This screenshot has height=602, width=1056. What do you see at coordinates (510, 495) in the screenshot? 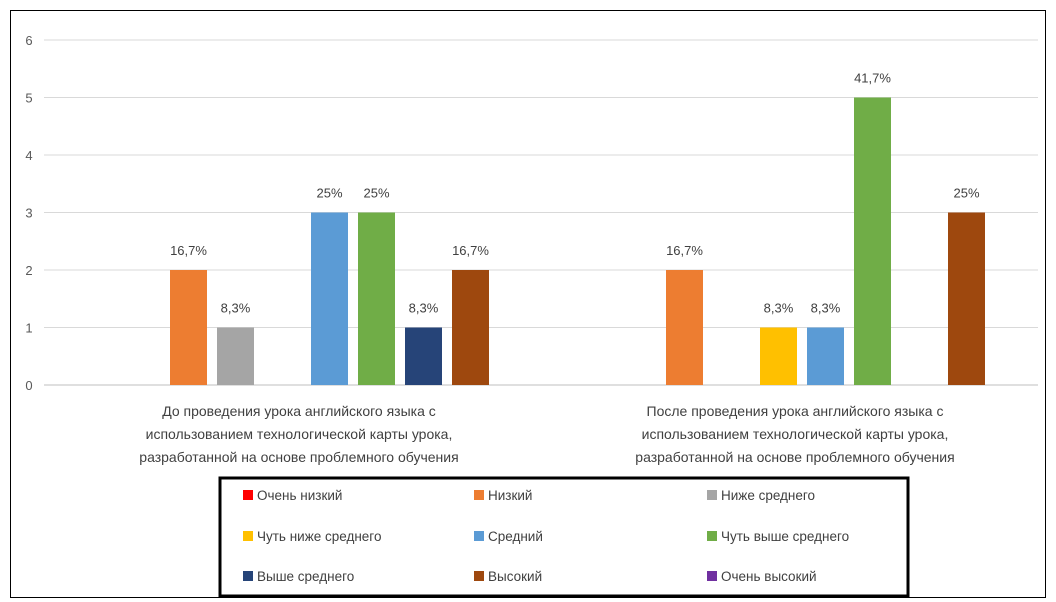
I see `legend-label: Низкий` at bounding box center [510, 495].